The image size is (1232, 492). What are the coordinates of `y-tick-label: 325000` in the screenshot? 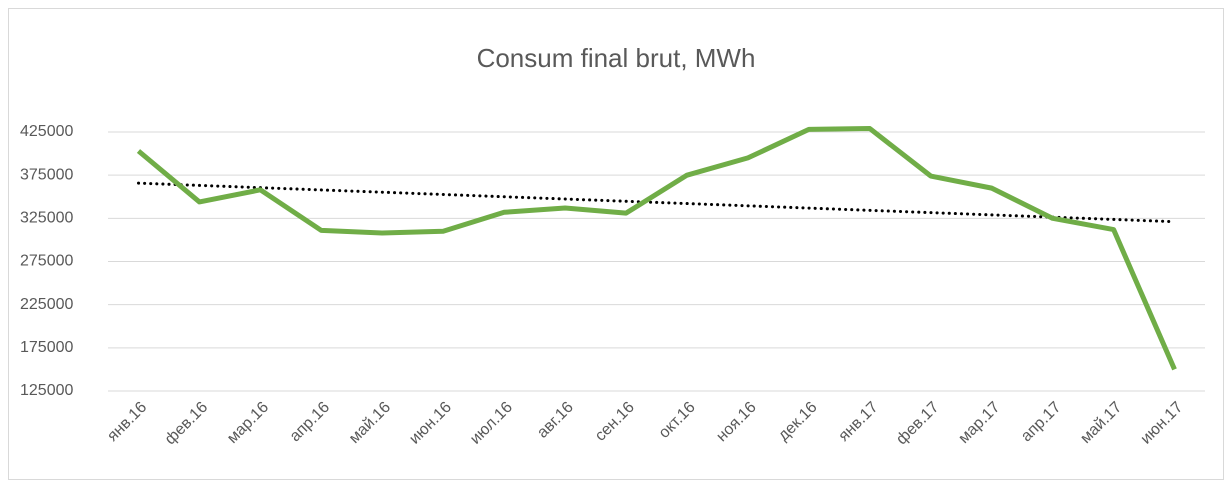 It's located at (46, 218).